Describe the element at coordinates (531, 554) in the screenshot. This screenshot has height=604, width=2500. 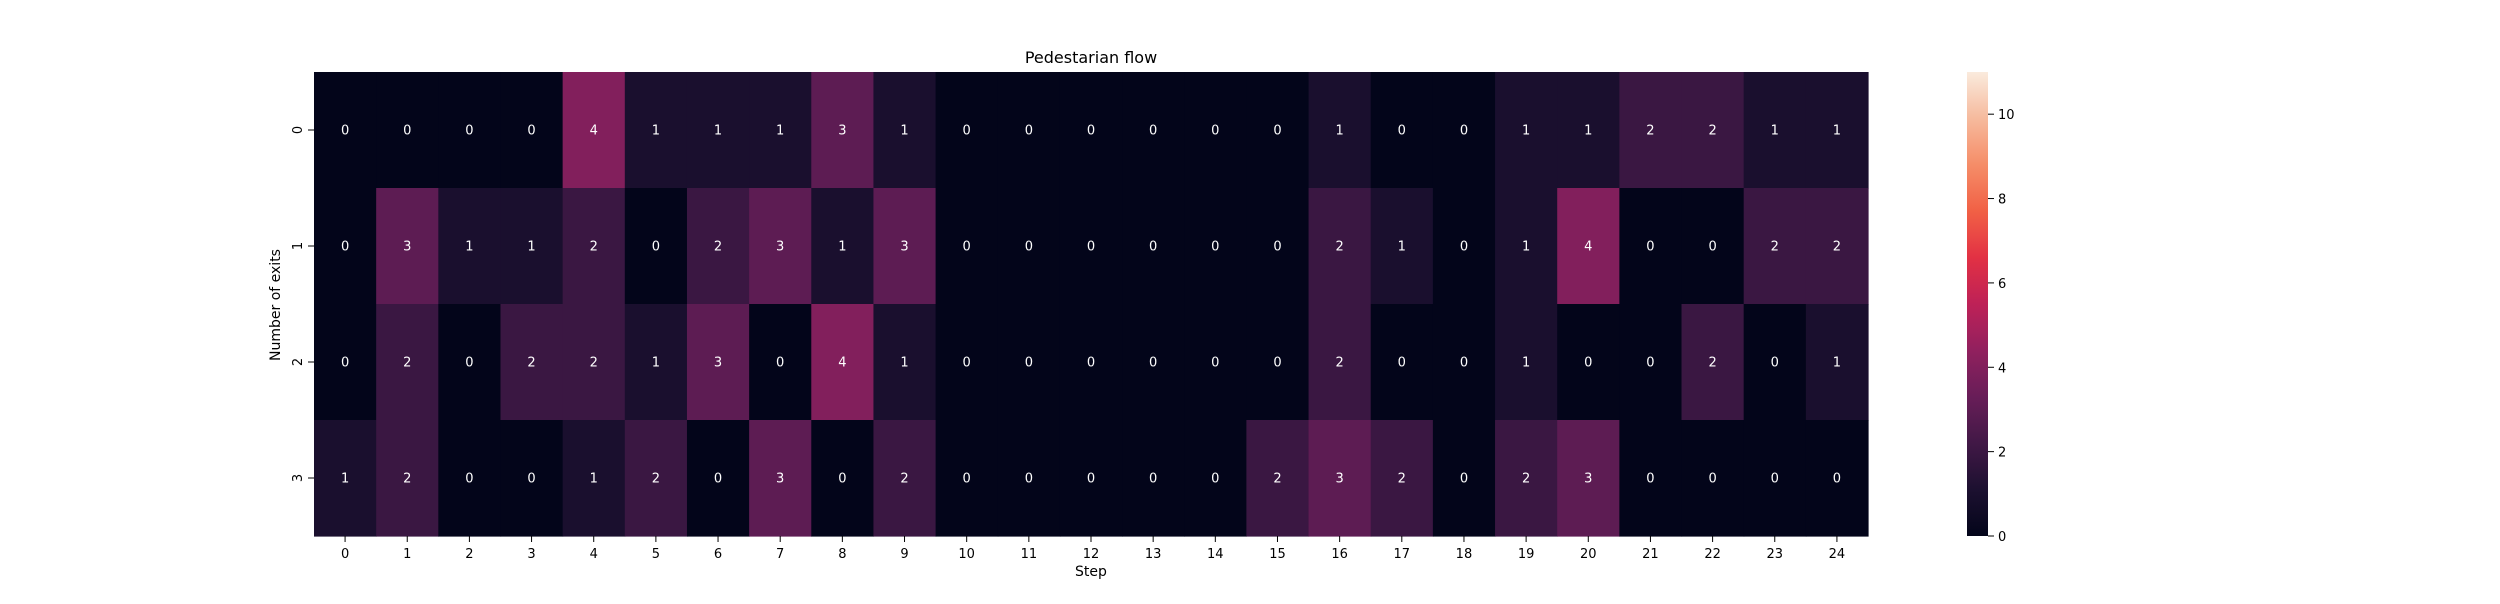
I see `x-tick-label: 3` at that location.